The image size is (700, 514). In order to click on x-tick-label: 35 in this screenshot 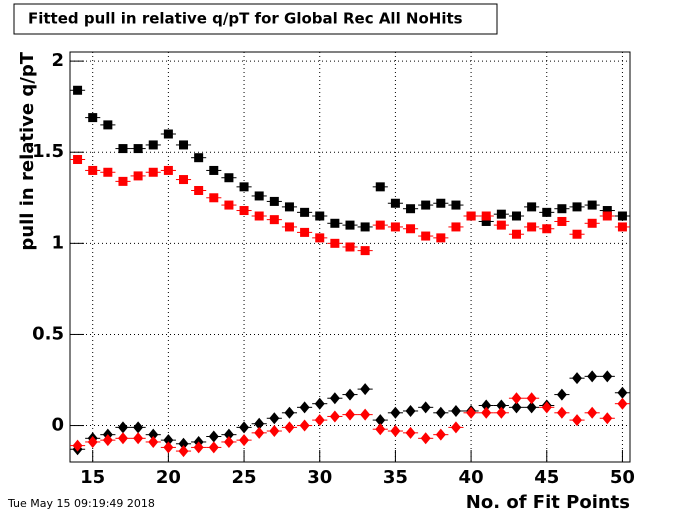, I will do `click(395, 477)`.